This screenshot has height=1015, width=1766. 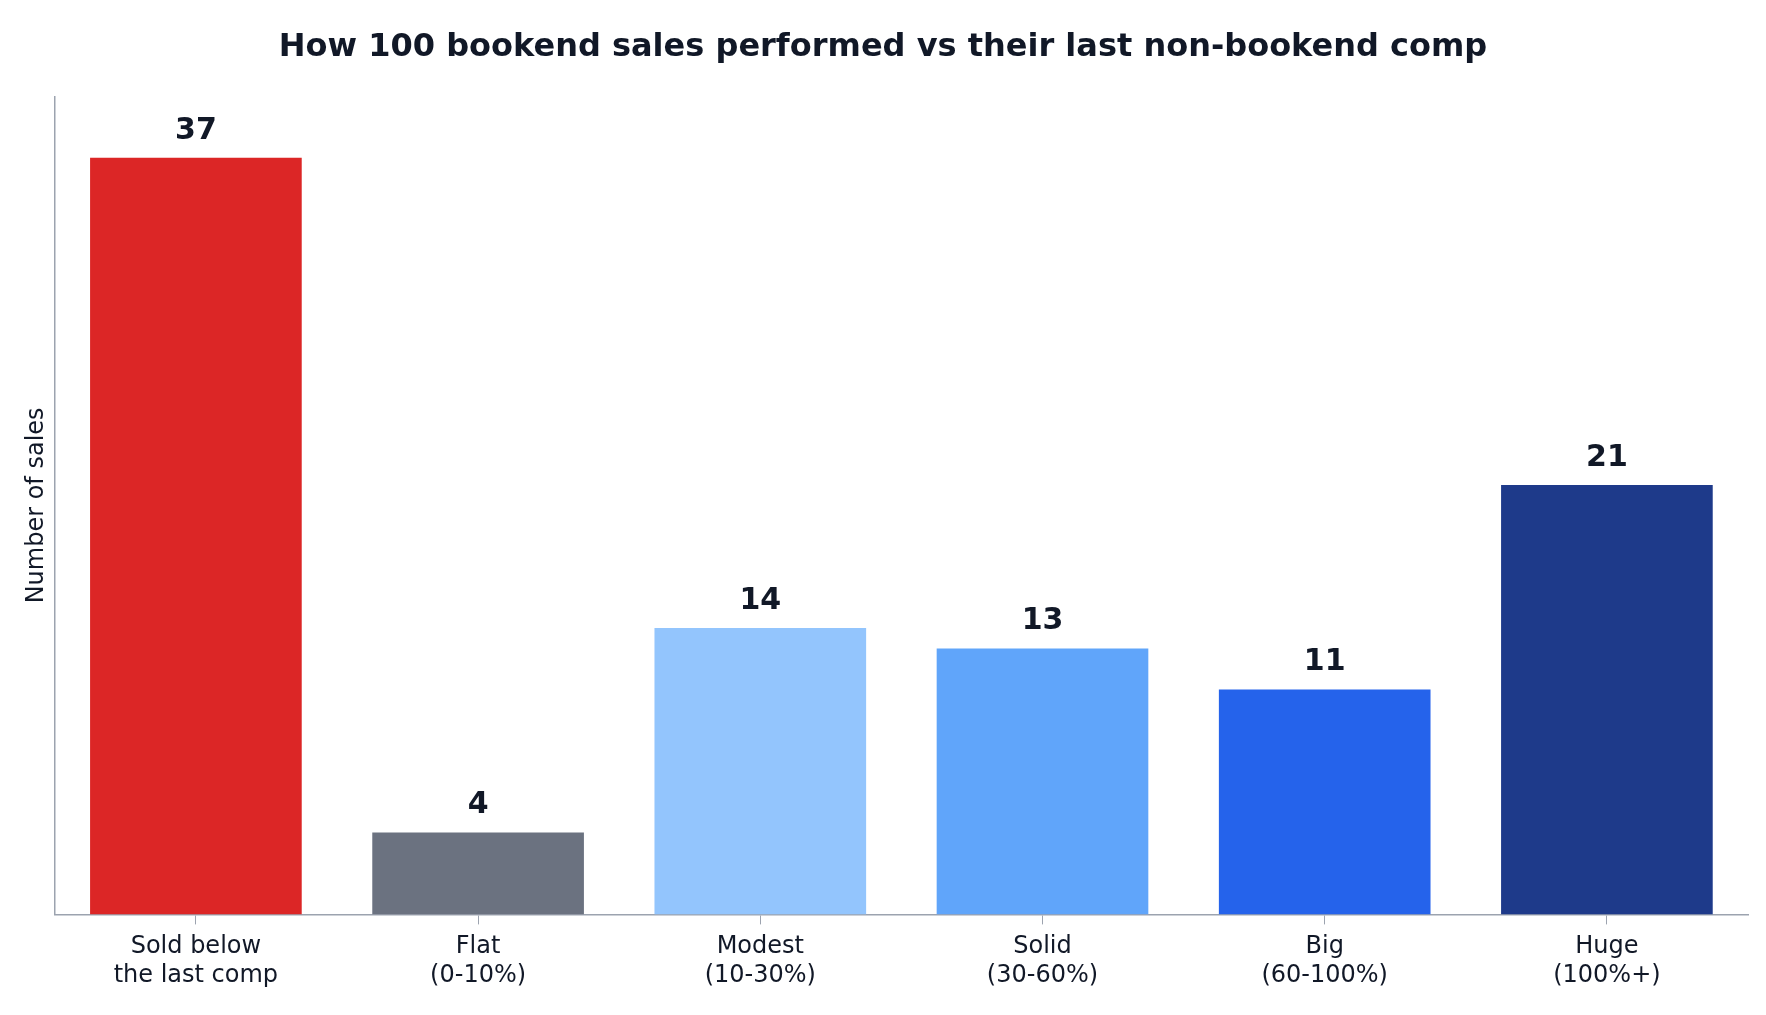 What do you see at coordinates (883, 44) in the screenshot?
I see `chart-title: How 100 bookend sales performed vs their last non-bookend comp` at bounding box center [883, 44].